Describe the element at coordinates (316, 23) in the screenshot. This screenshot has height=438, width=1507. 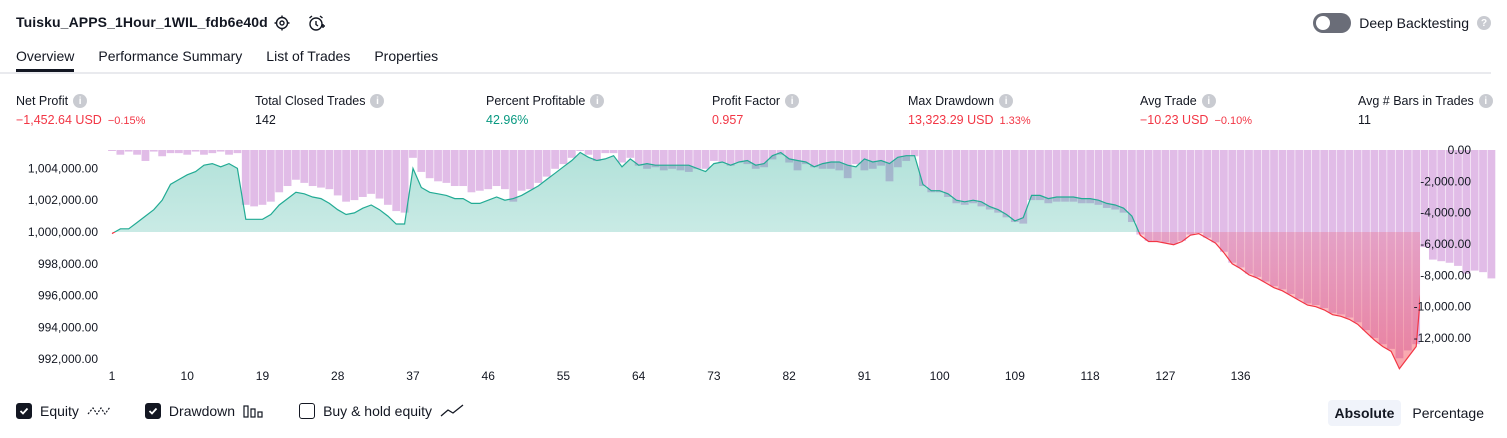
I see `add-alert-icon` at that location.